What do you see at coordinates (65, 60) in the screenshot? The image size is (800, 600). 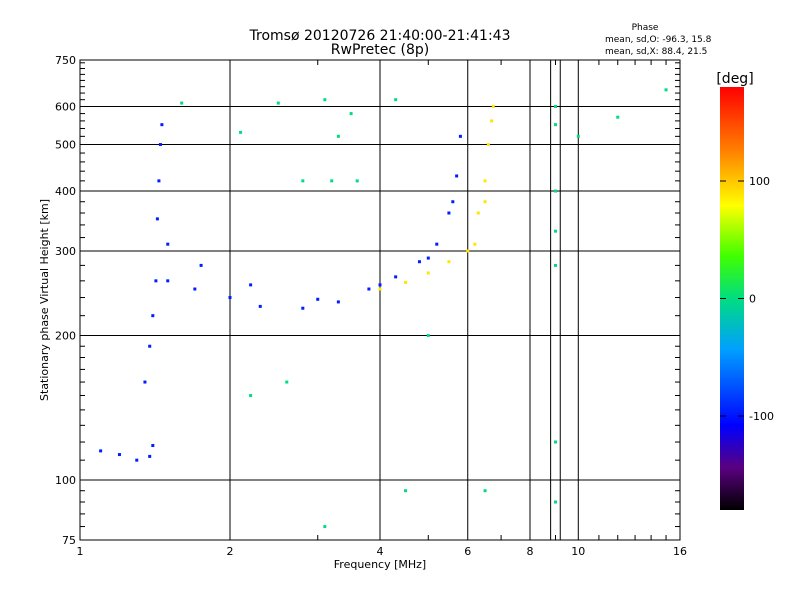 I see `y-tick-label: 750` at bounding box center [65, 60].